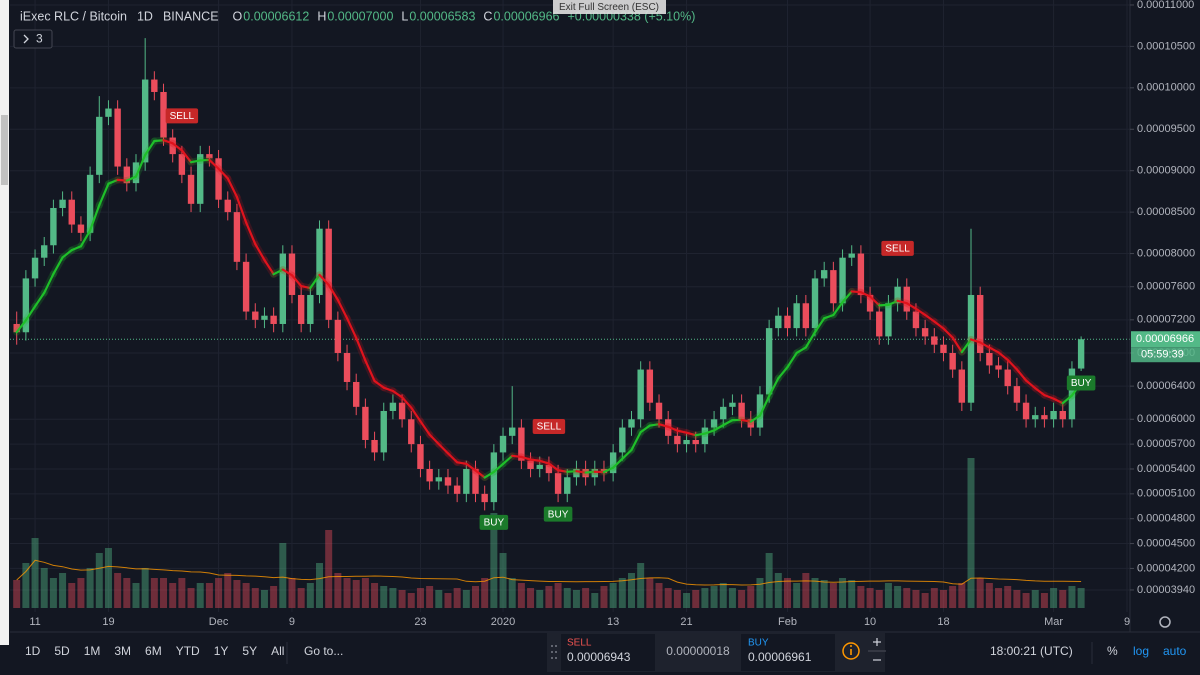 Image resolution: width=1200 pixels, height=675 pixels. I want to click on percent-button: %, so click(1112, 651).